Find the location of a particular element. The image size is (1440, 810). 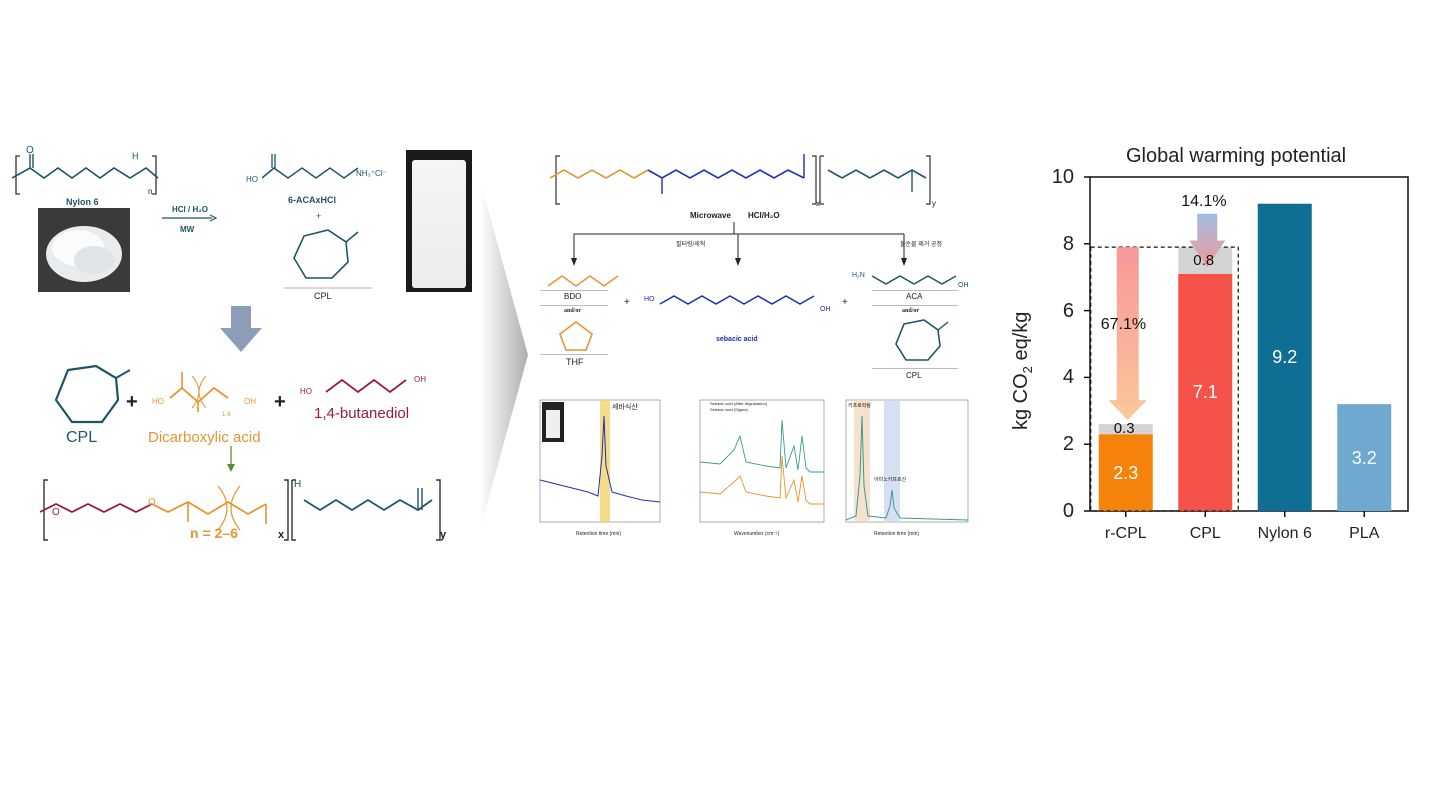

hcl-label: HCl/H₂O is located at coordinates (764, 215).